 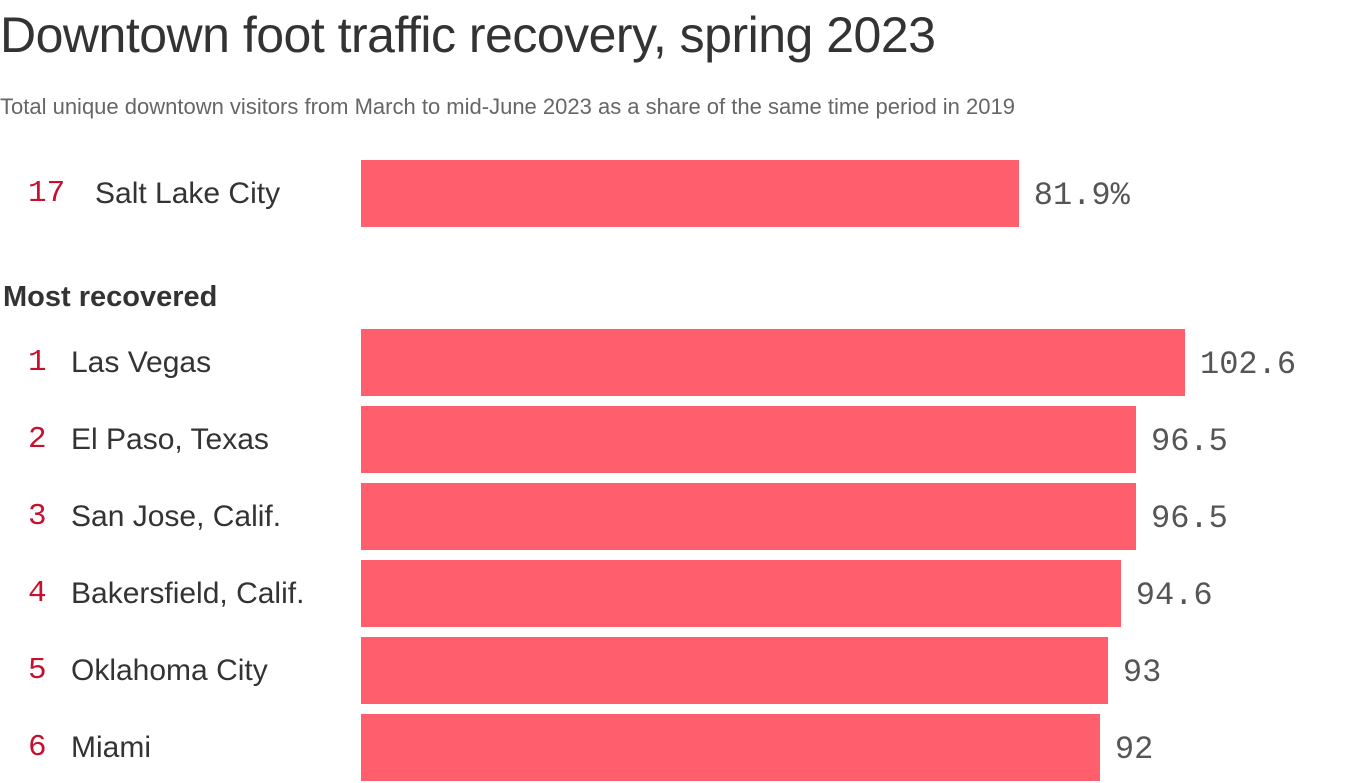 I want to click on rank-label: 6, so click(x=37, y=747).